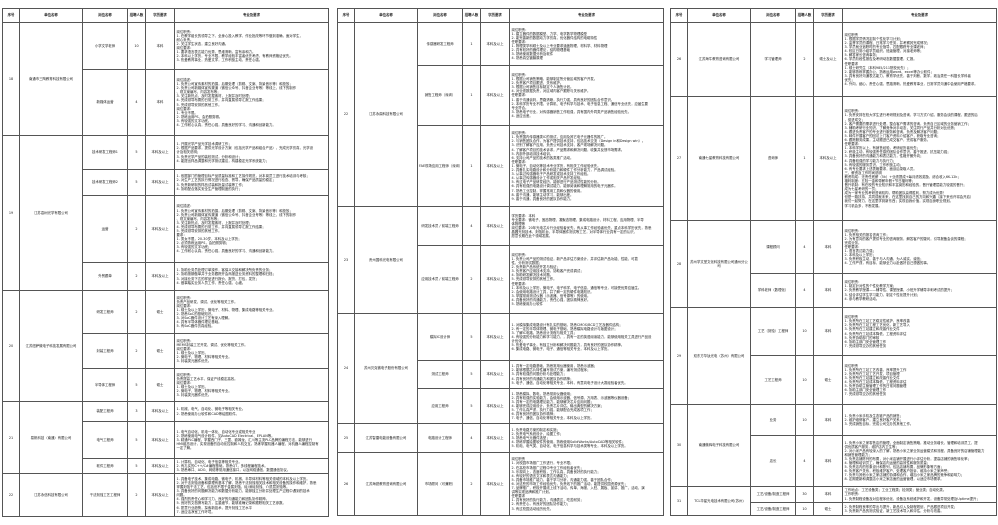 The image size is (998, 525). I want to click on requirement-line: 3. 熟悉电气元器件选型；, so click(530, 437).